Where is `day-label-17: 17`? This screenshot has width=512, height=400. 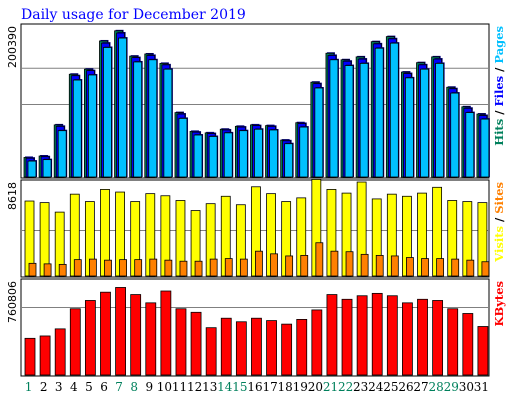 day-label-17: 17 is located at coordinates (269, 387).